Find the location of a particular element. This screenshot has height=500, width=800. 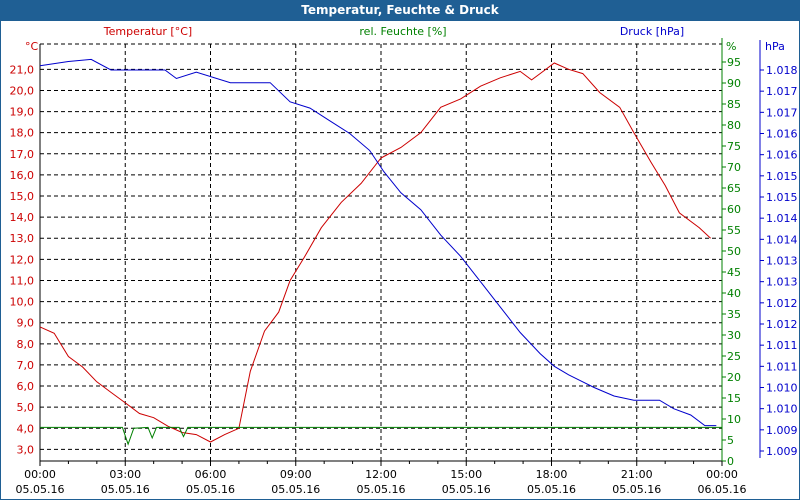

temperature-tick-label: 3,0 is located at coordinates (26, 449).